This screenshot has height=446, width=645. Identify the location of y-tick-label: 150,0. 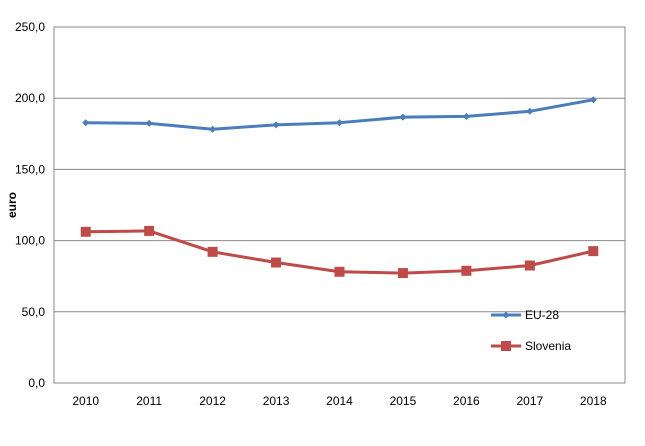
(30, 169).